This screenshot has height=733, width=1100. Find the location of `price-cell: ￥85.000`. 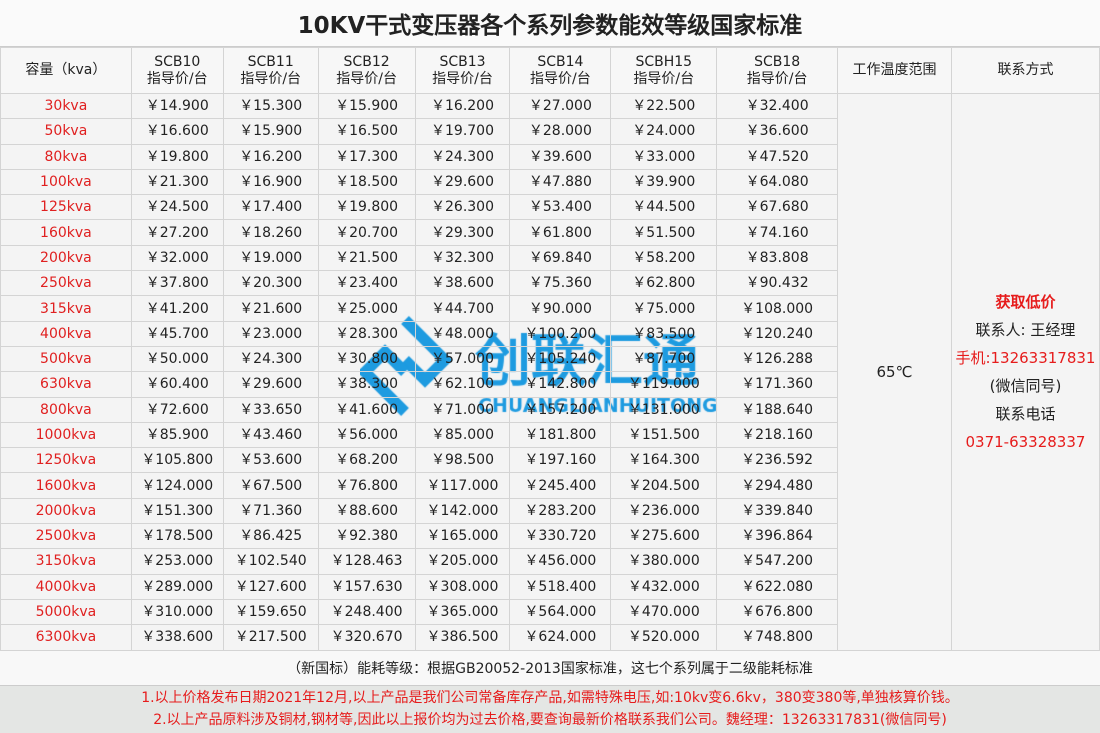

price-cell: ￥85.000 is located at coordinates (462, 435).